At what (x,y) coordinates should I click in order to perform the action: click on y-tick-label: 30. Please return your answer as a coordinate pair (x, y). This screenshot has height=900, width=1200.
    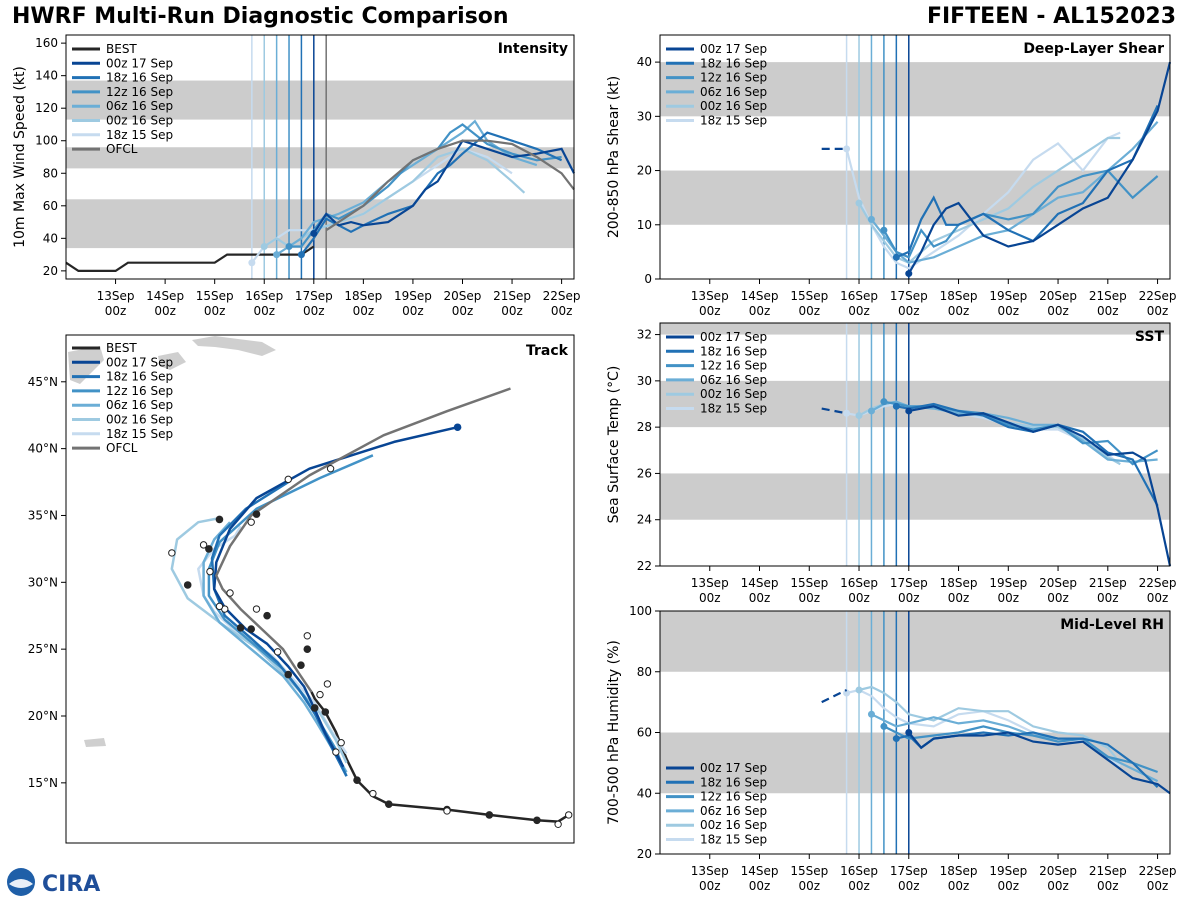
    Looking at the image, I should click on (644, 381).